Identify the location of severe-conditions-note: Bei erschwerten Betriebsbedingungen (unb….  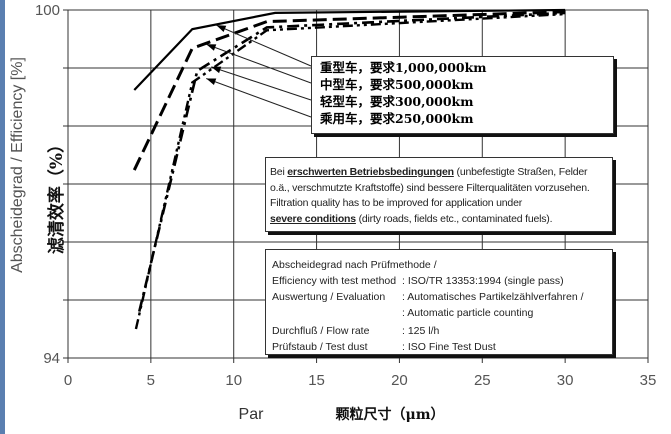
(439, 194).